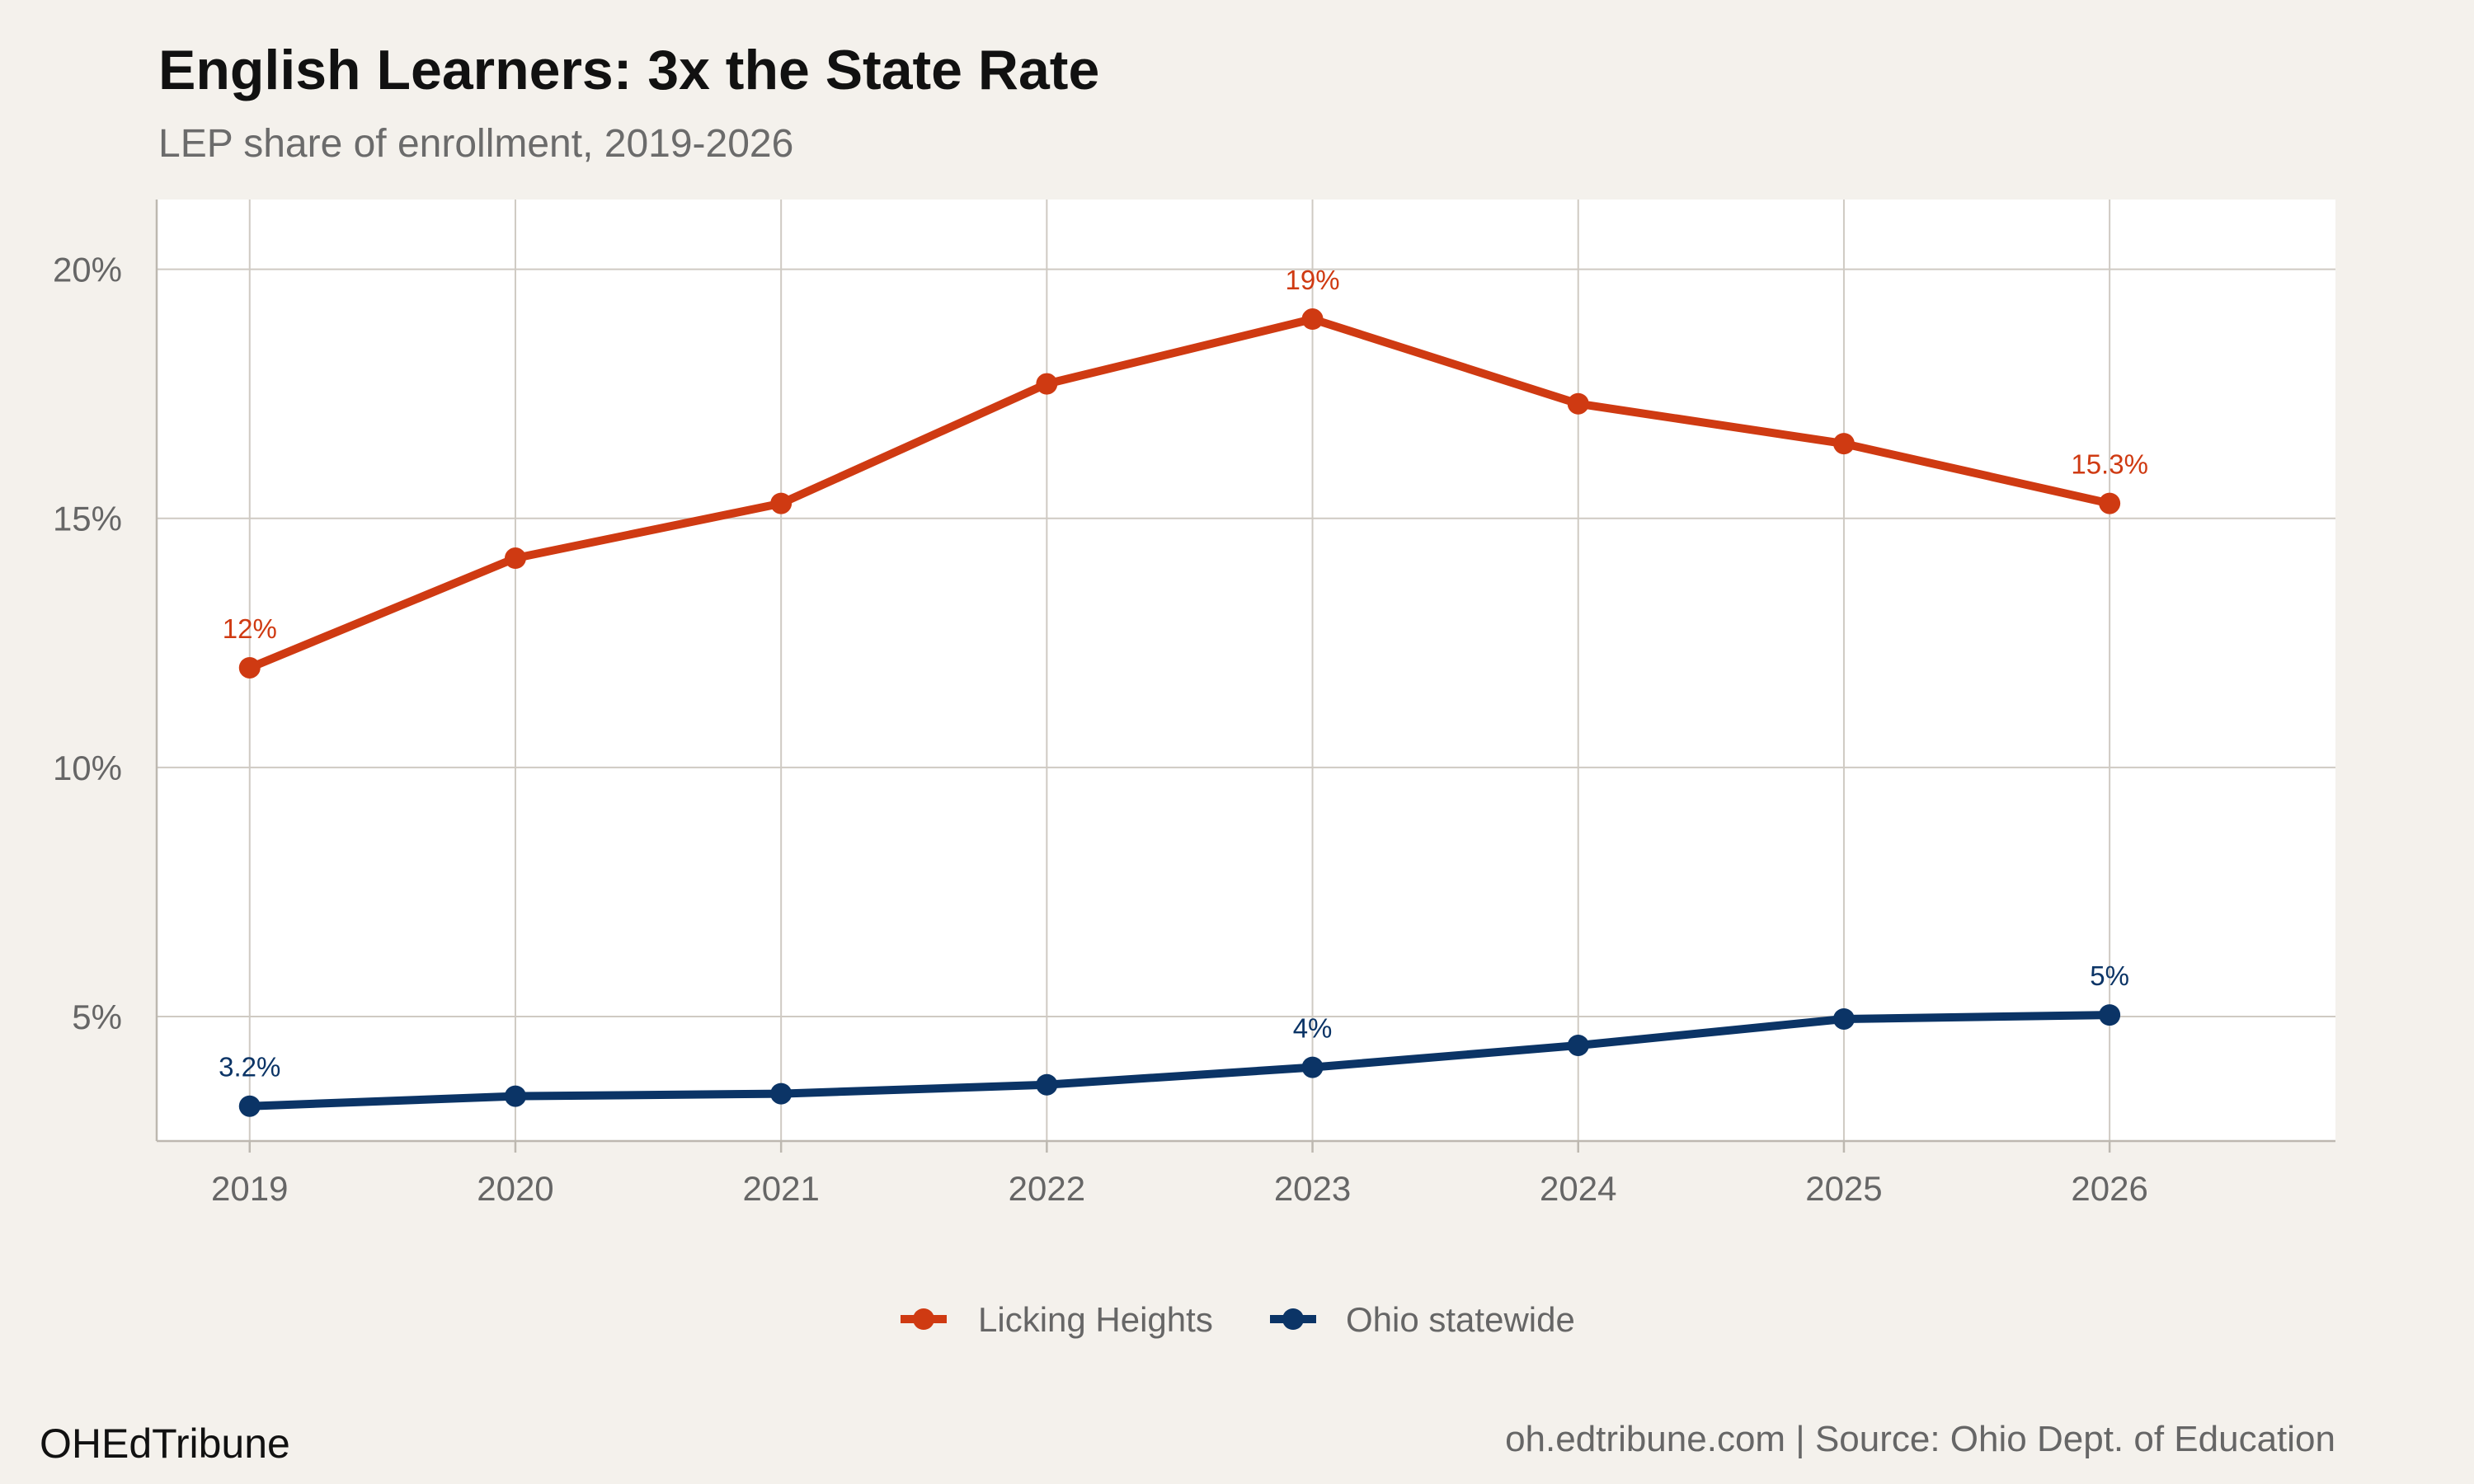 The width and height of the screenshot is (2474, 1484). I want to click on data-label-ohio-statewide: 3.2%, so click(249, 1067).